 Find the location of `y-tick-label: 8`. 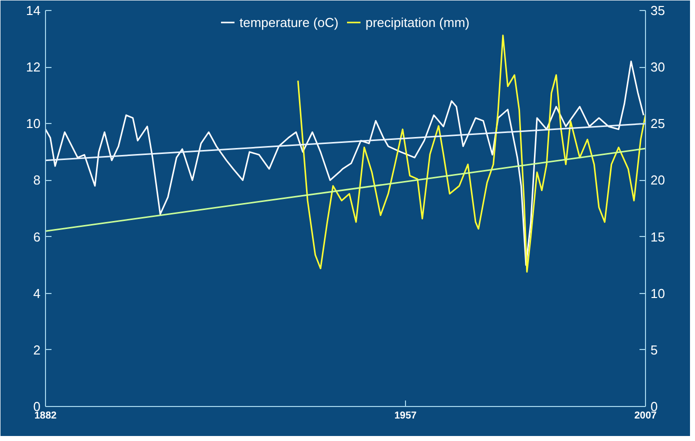

y-tick-label: 8 is located at coordinates (37, 180).